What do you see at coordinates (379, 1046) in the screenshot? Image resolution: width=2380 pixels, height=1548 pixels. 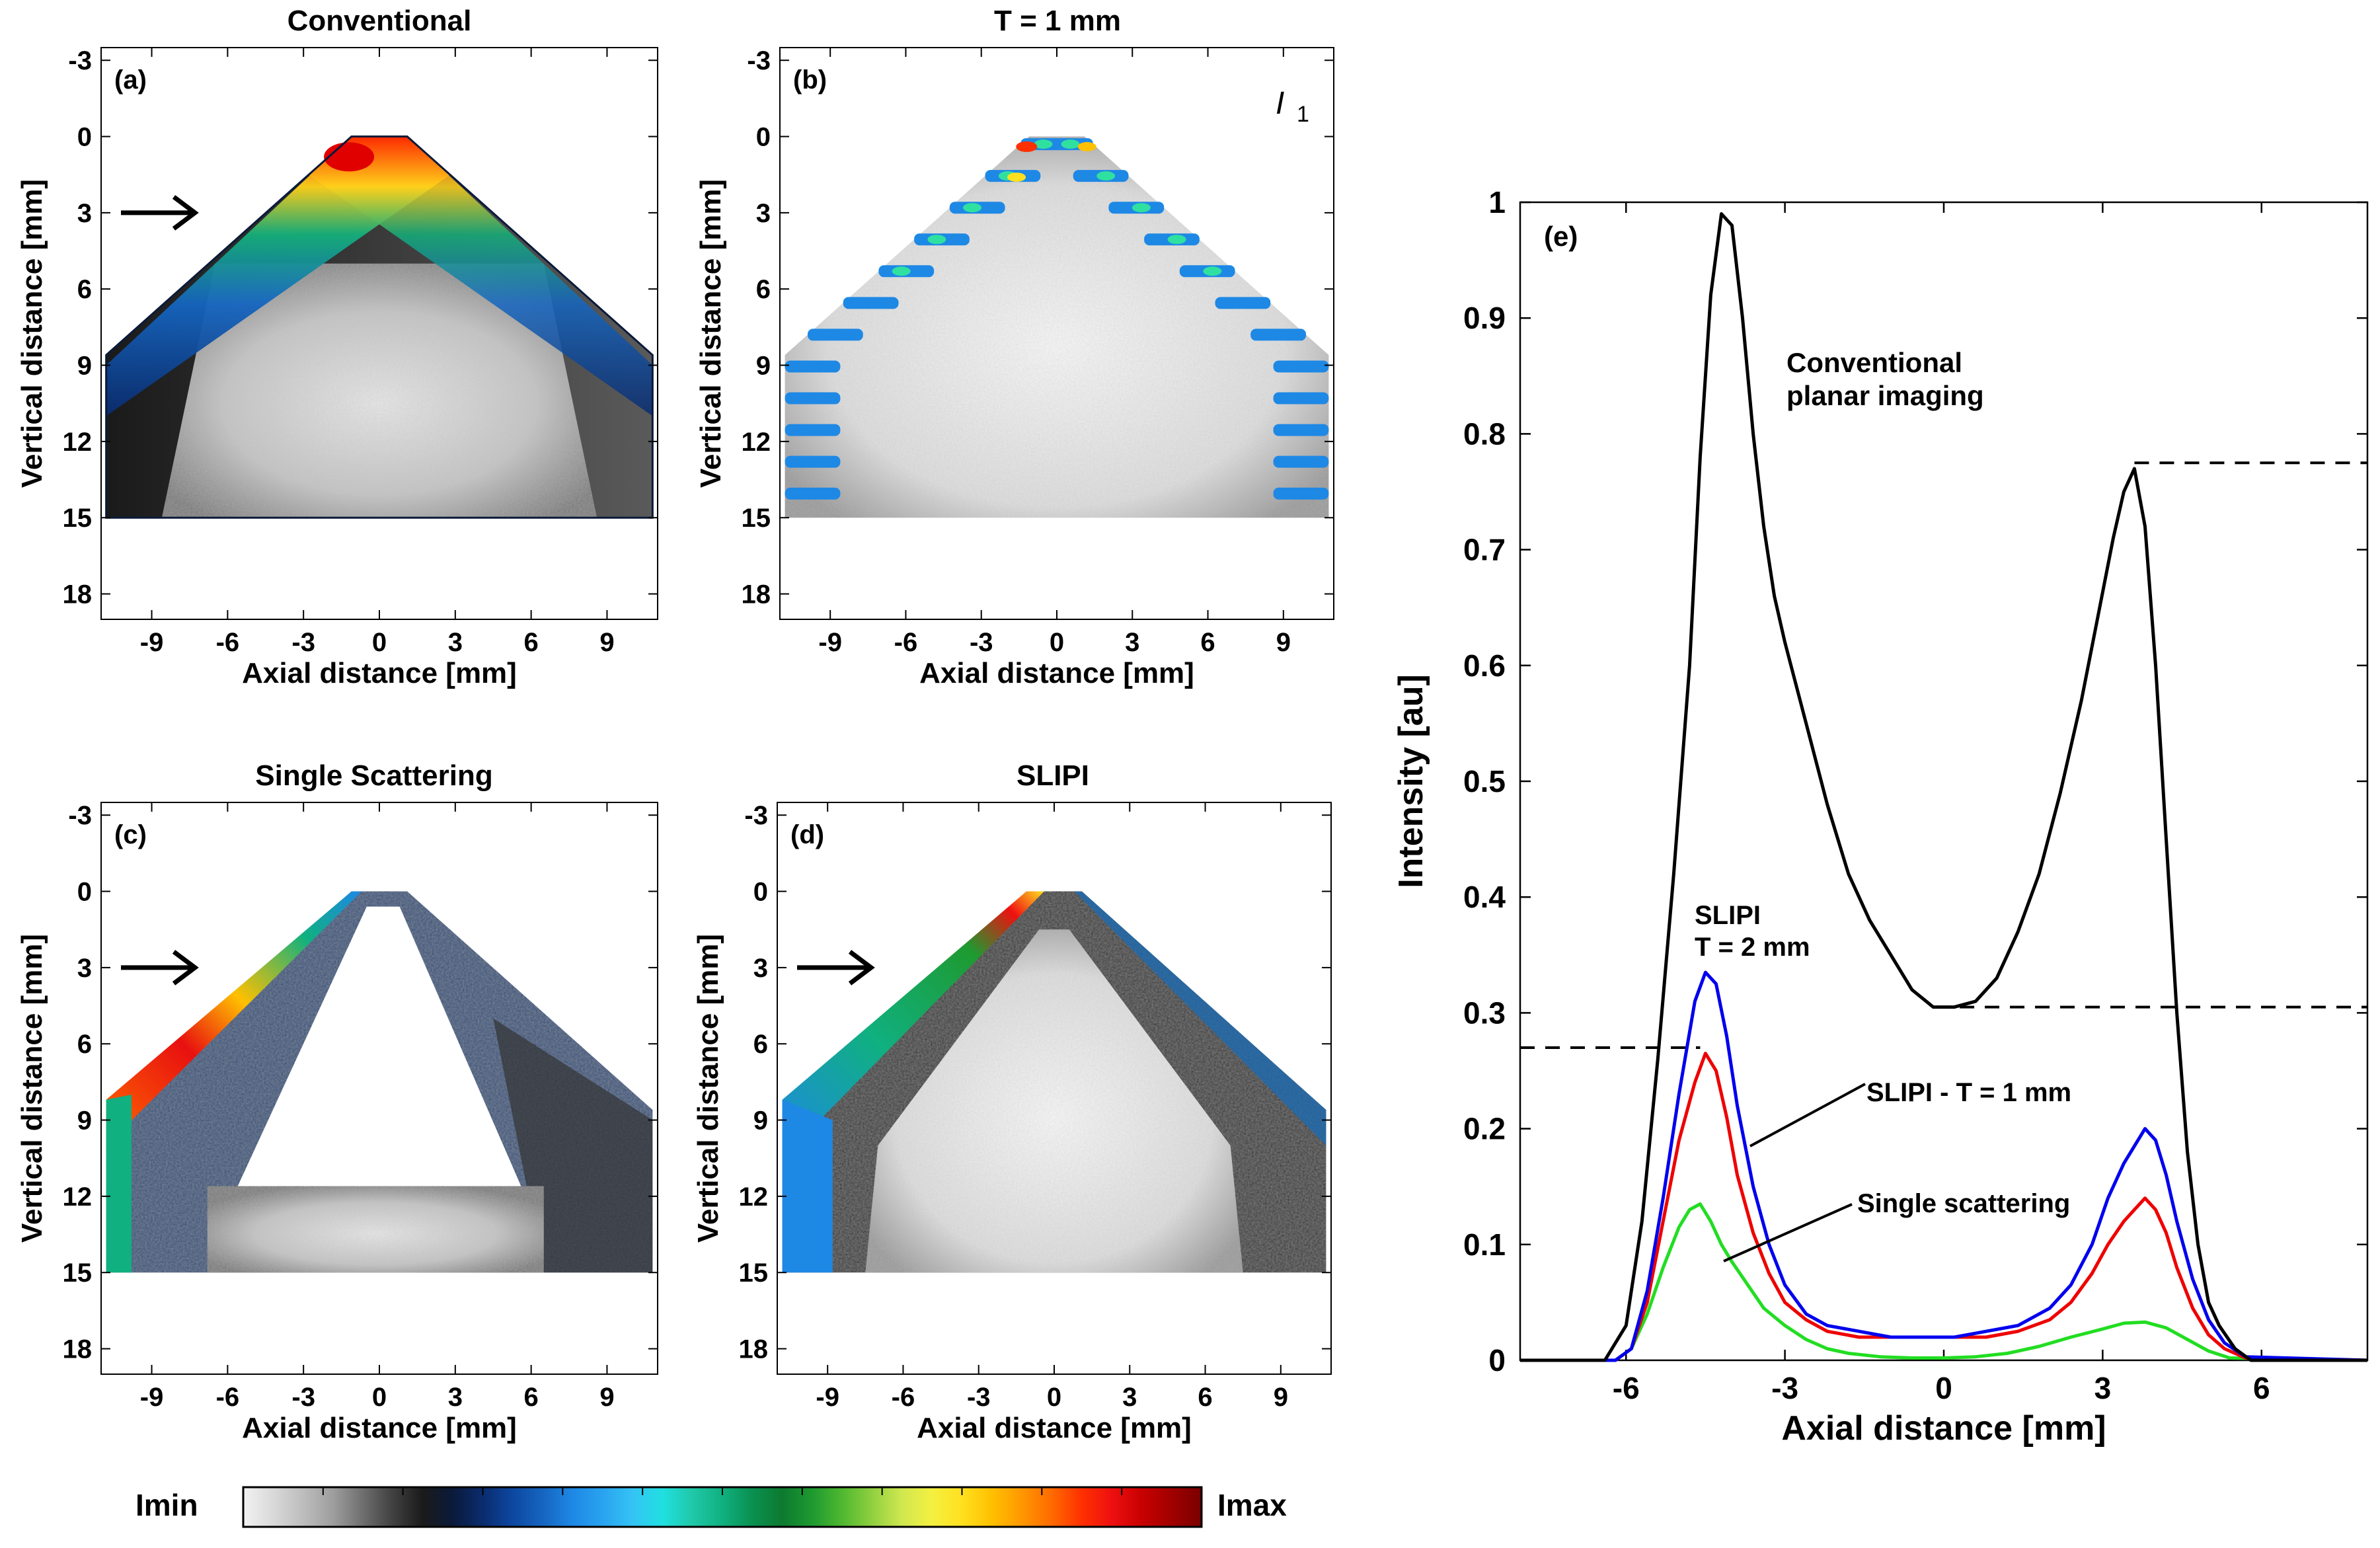 I see `empty-core` at bounding box center [379, 1046].